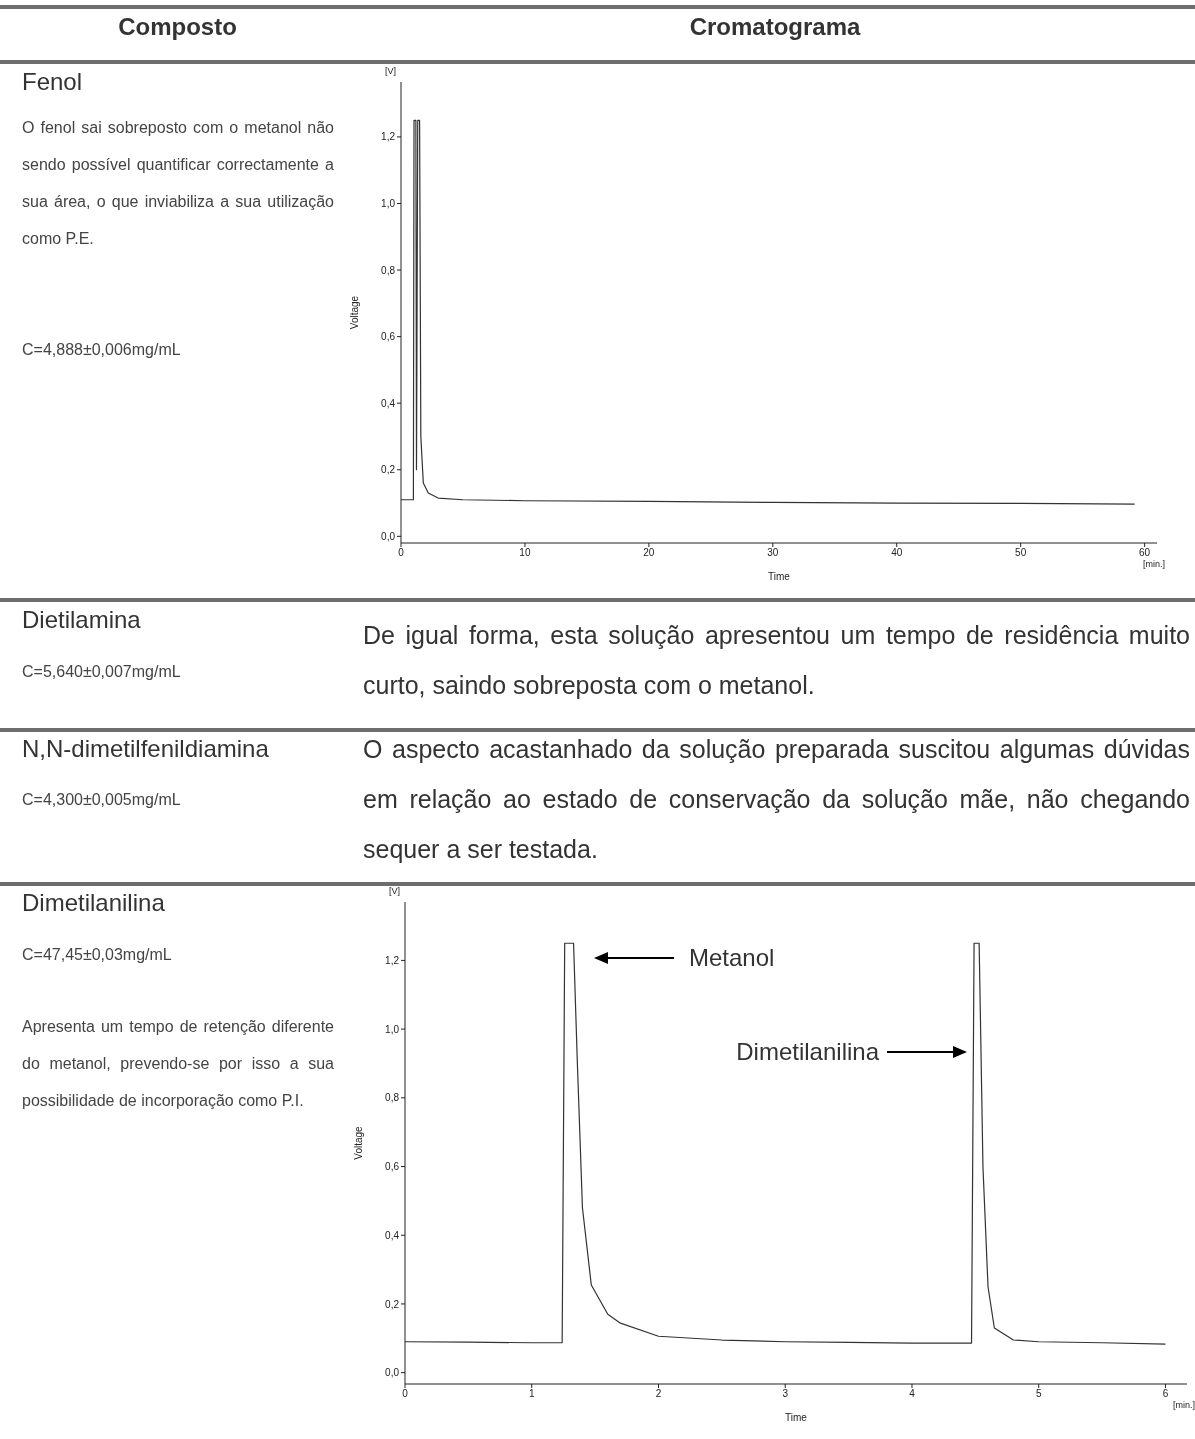  What do you see at coordinates (1021, 553) in the screenshot?
I see `x-tick-label: 50` at bounding box center [1021, 553].